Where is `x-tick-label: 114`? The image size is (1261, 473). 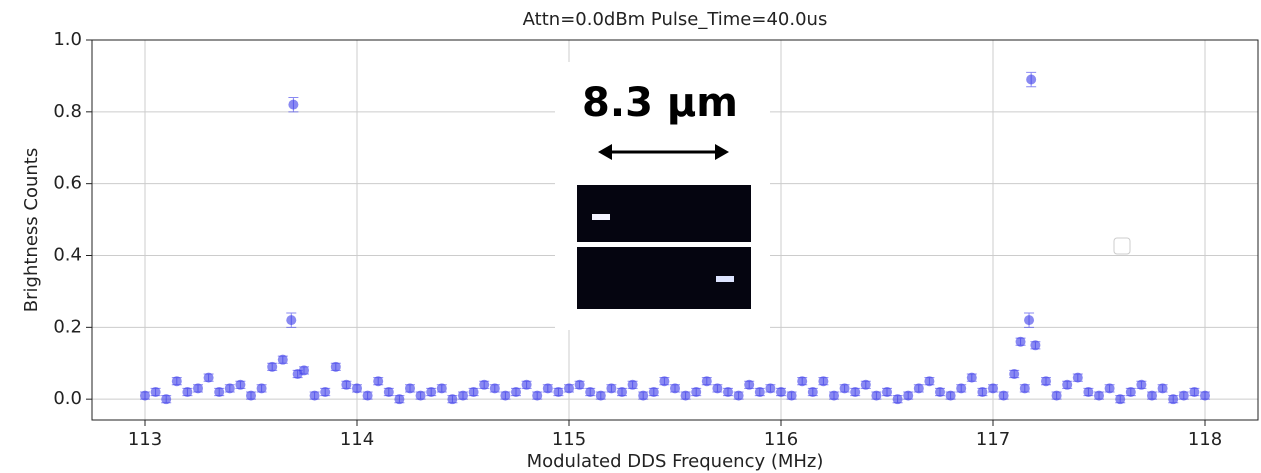 x-tick-label: 114 is located at coordinates (357, 439).